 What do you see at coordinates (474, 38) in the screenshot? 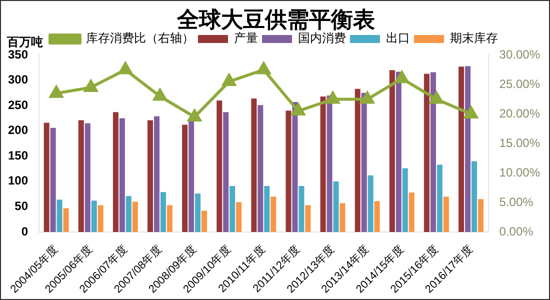
I see `legend-label: 期末库存` at bounding box center [474, 38].